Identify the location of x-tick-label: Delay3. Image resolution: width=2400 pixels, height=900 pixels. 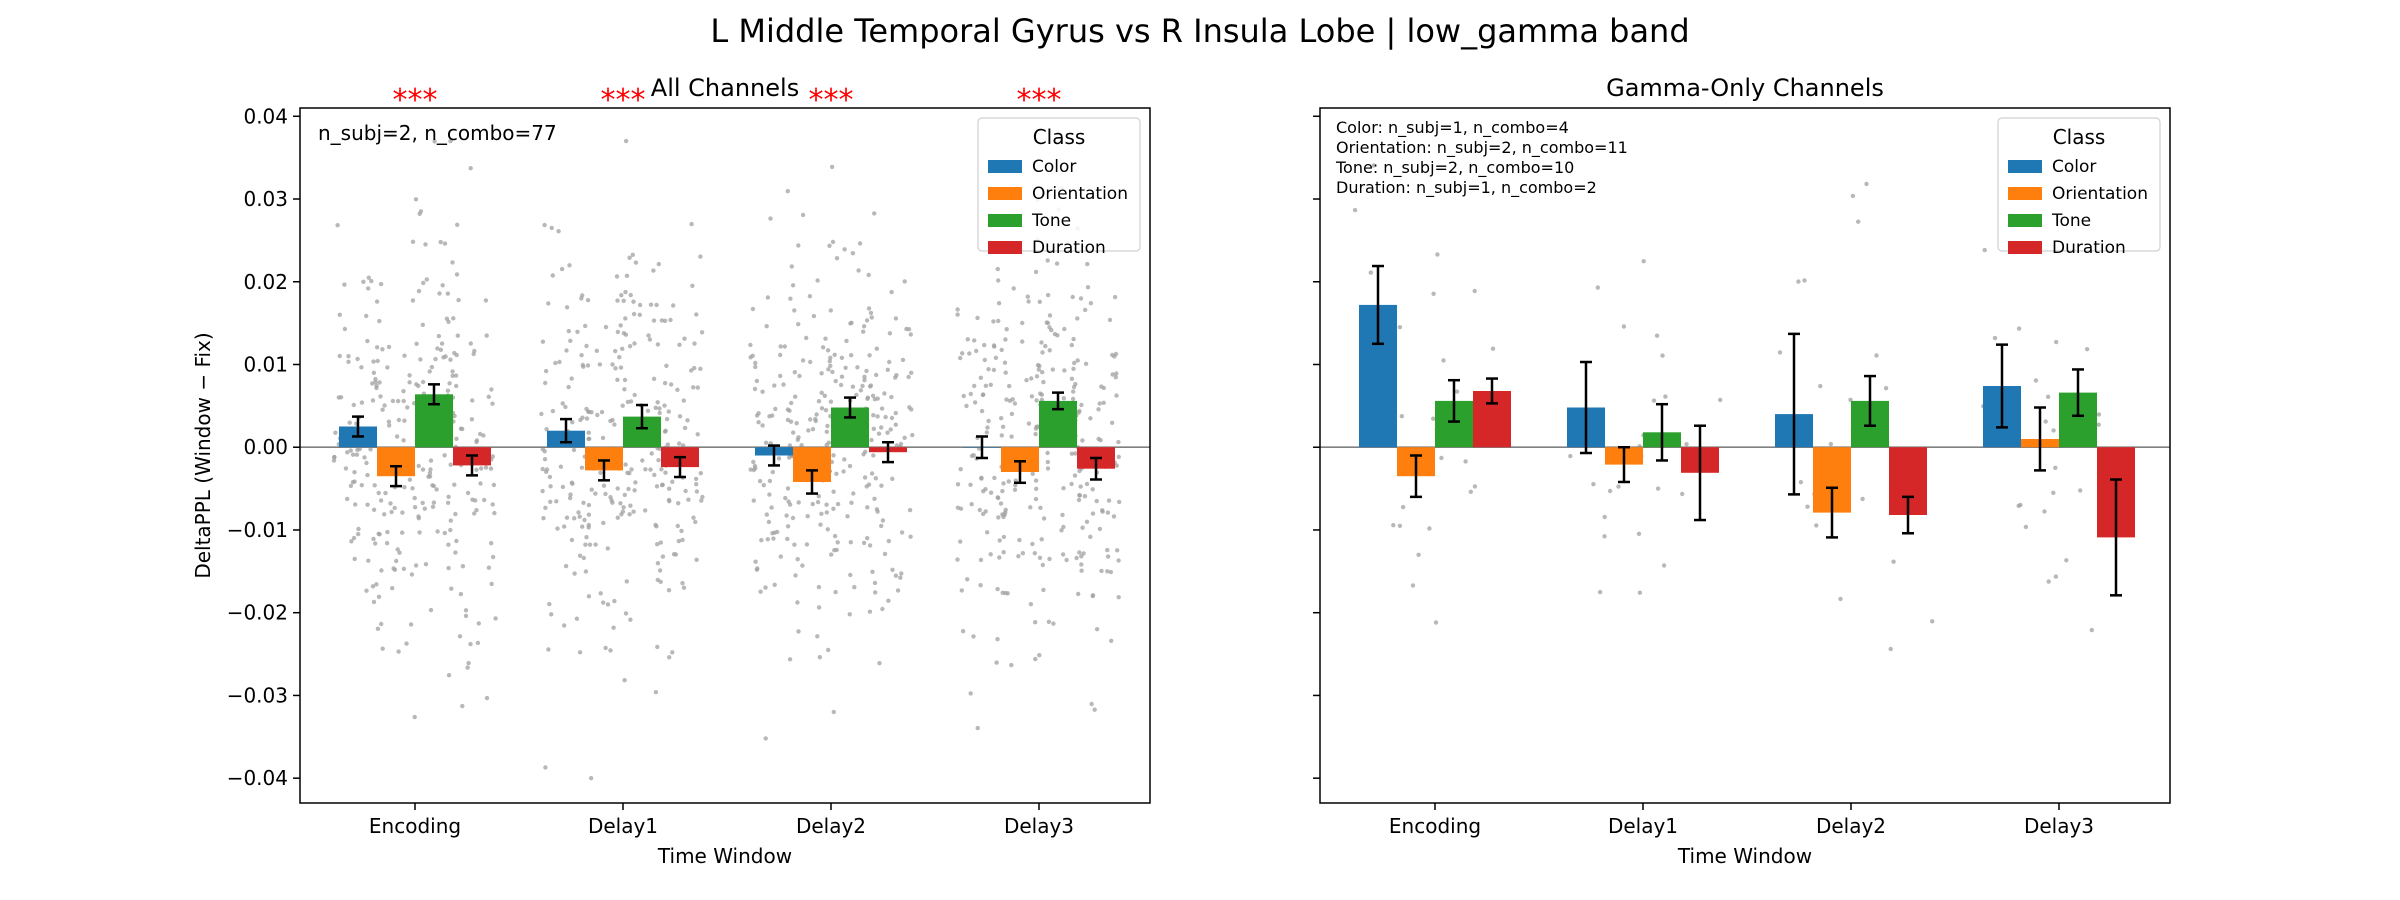
(1039, 826).